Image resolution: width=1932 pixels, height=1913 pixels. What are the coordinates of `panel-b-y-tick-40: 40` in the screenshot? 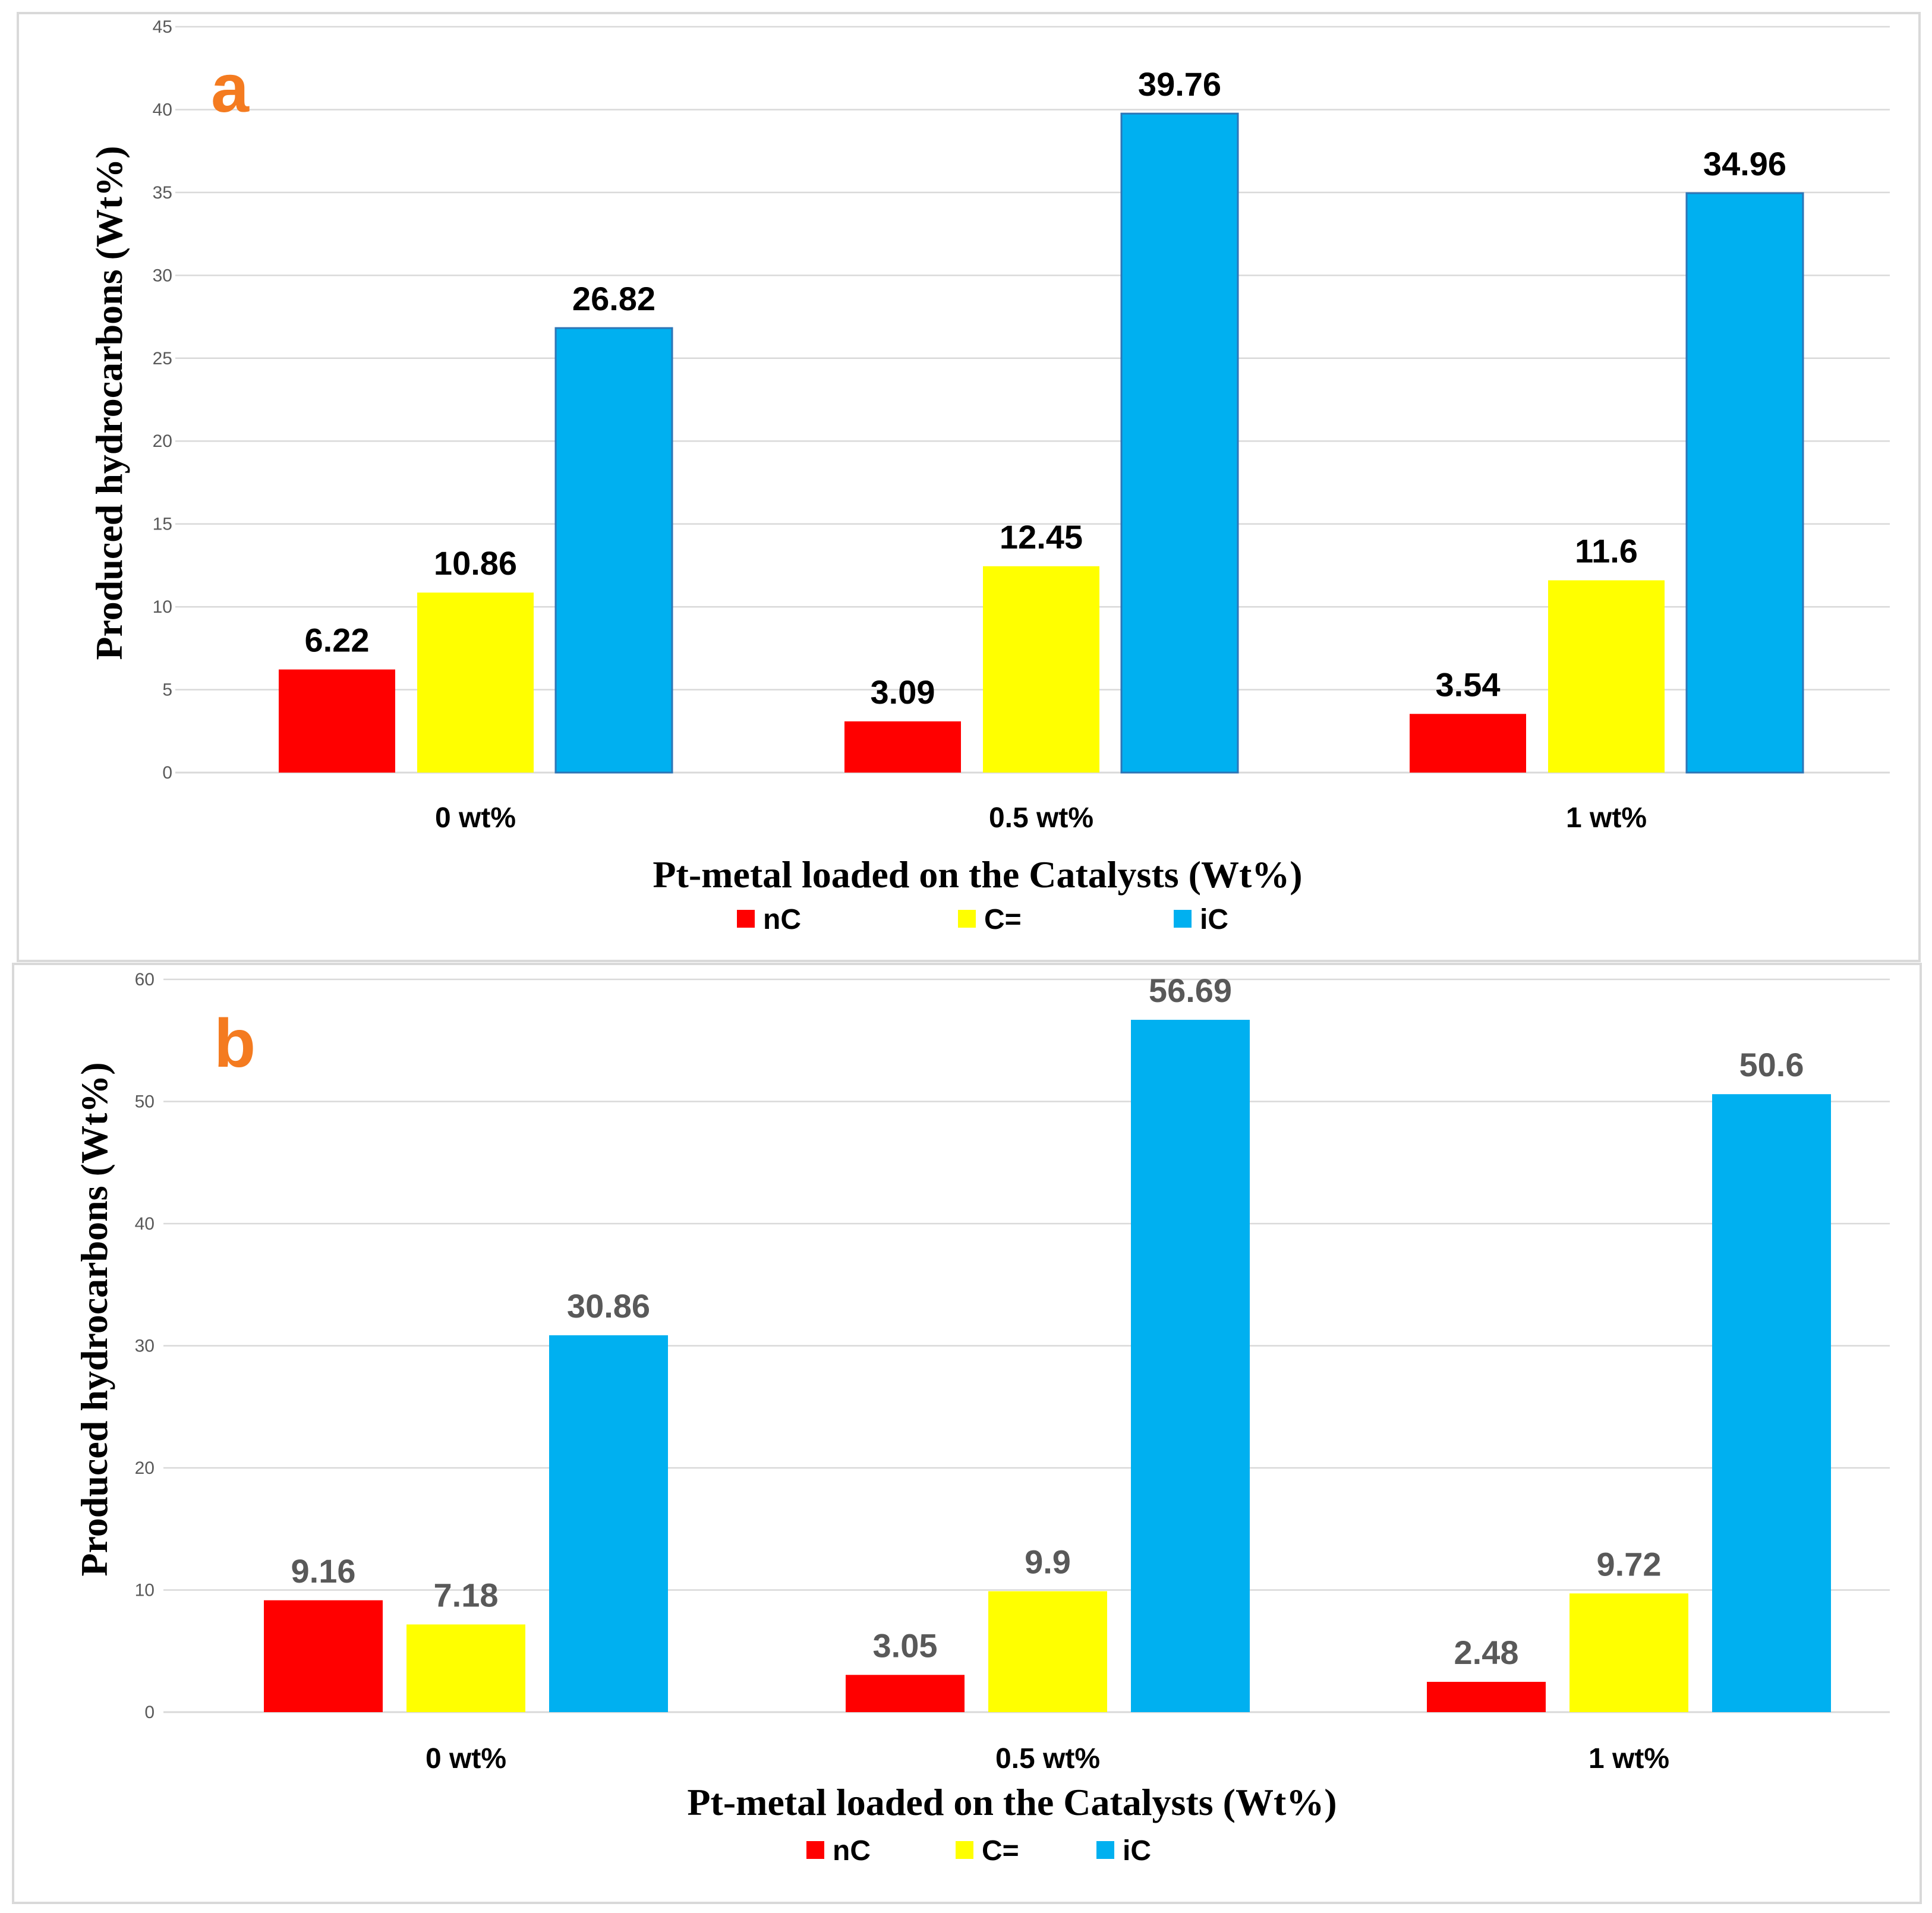 It's located at (145, 1224).